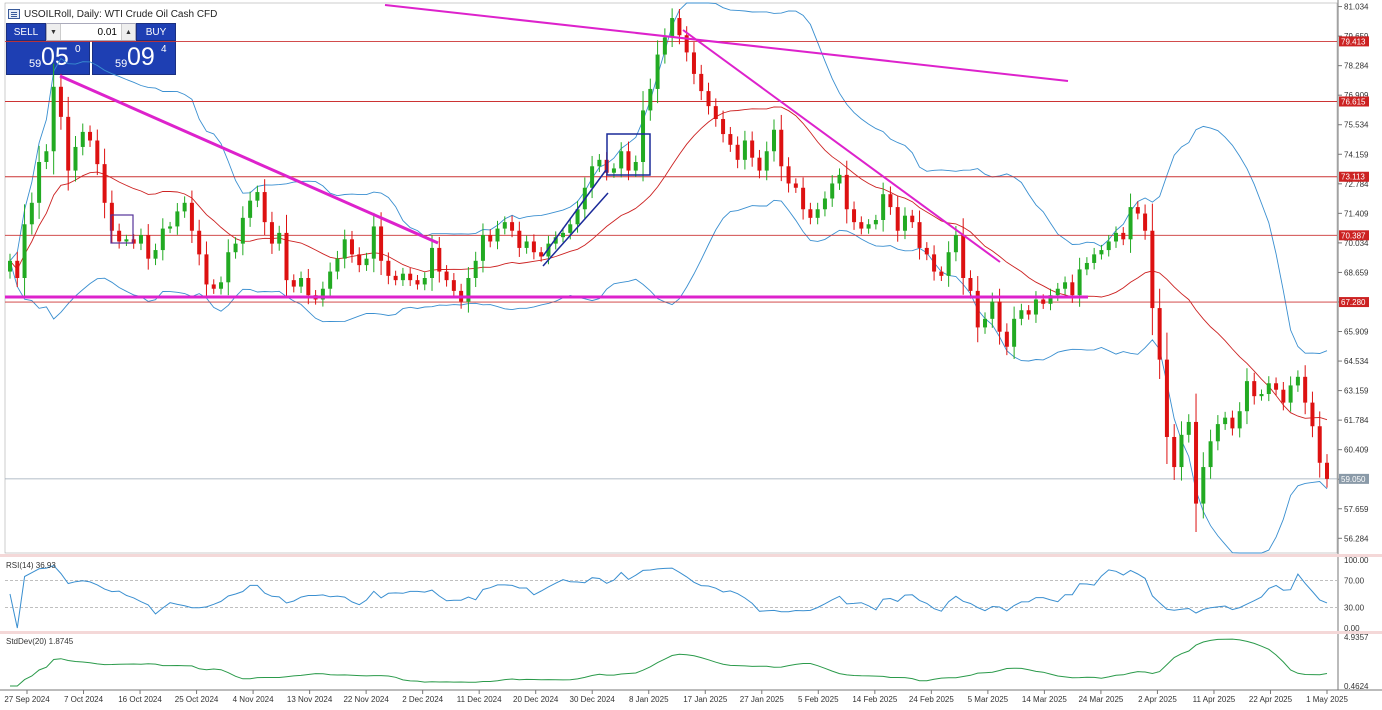 The image size is (1382, 710). Describe the element at coordinates (253, 699) in the screenshot. I see `date-tick-label: 4 Nov 2024` at that location.